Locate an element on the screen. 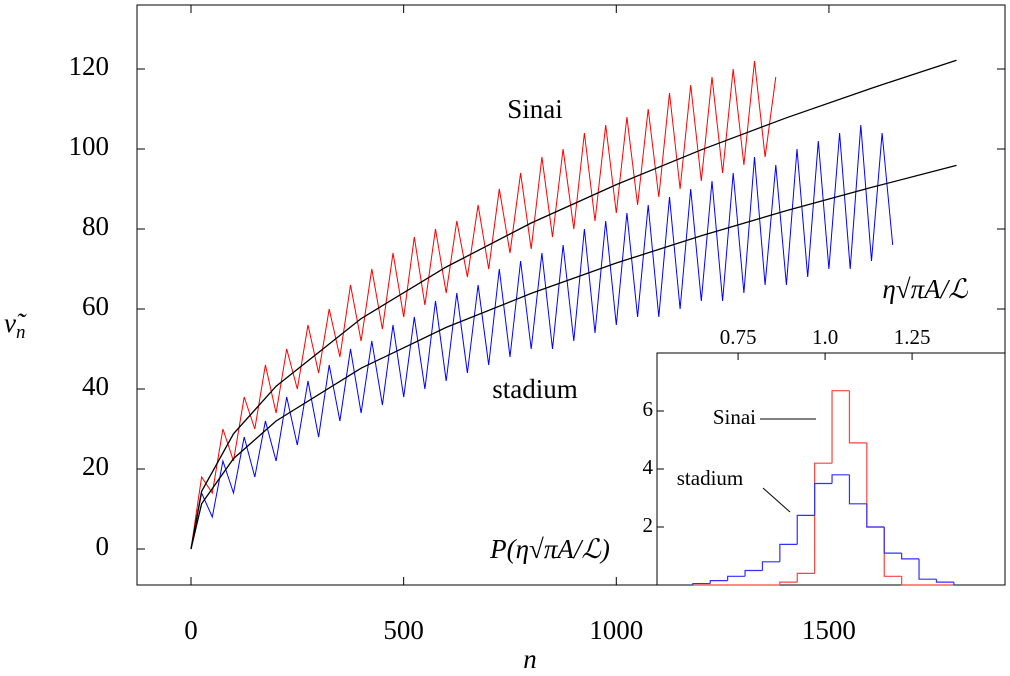 This screenshot has height=676, width=1010. inset-y-tick-label: 4 is located at coordinates (648, 467).